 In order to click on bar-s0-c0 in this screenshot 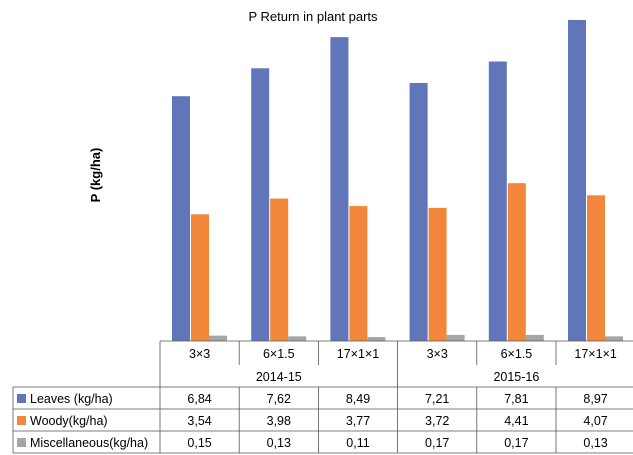, I will do `click(181, 218)`.